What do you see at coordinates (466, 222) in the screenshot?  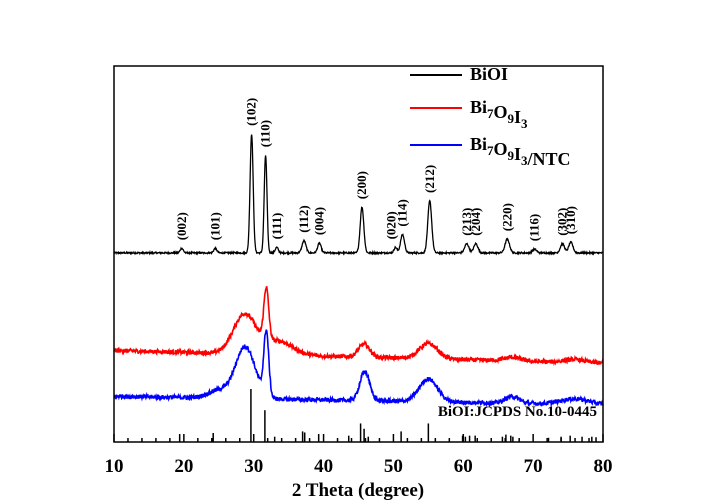 I see `peak-label: (213)` at bounding box center [466, 222].